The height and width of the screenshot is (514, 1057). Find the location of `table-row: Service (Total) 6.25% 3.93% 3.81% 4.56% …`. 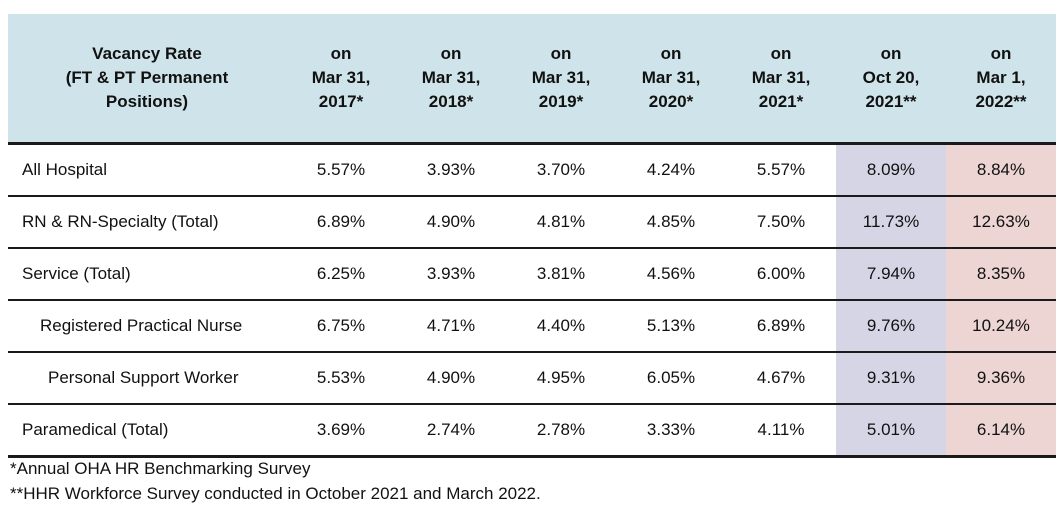

table-row: Service (Total) 6.25% 3.93% 3.81% 4.56% … is located at coordinates (532, 274).